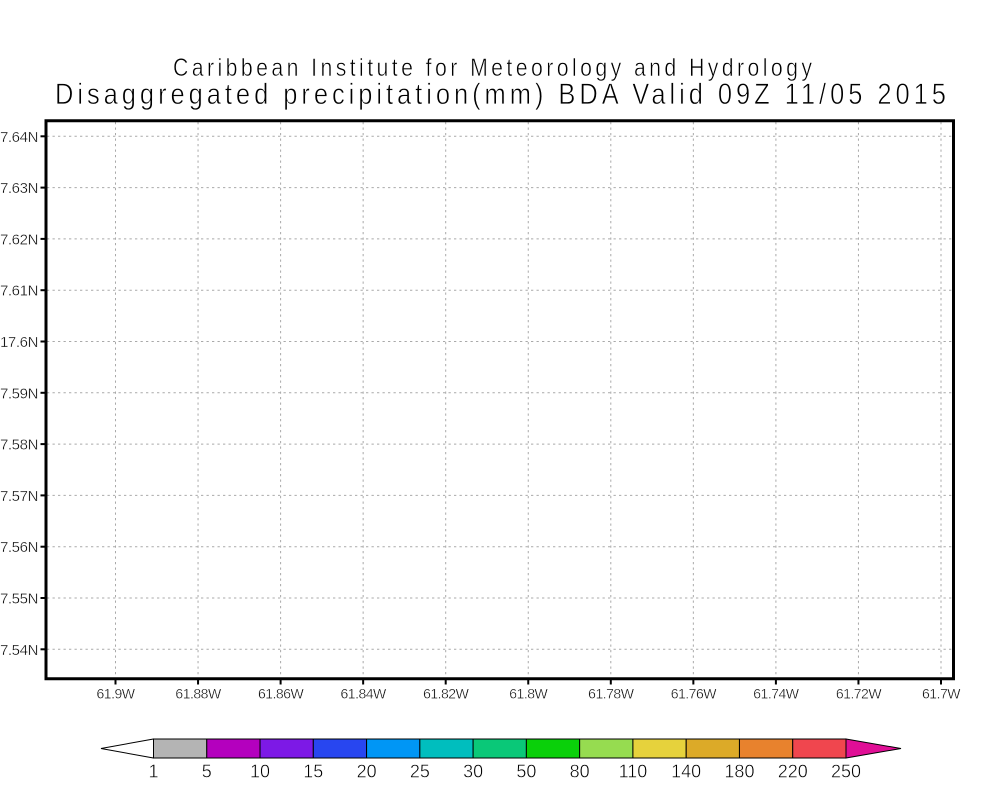 The width and height of the screenshot is (1000, 800). What do you see at coordinates (281, 694) in the screenshot?
I see `svg-text: 61.86W` at bounding box center [281, 694].